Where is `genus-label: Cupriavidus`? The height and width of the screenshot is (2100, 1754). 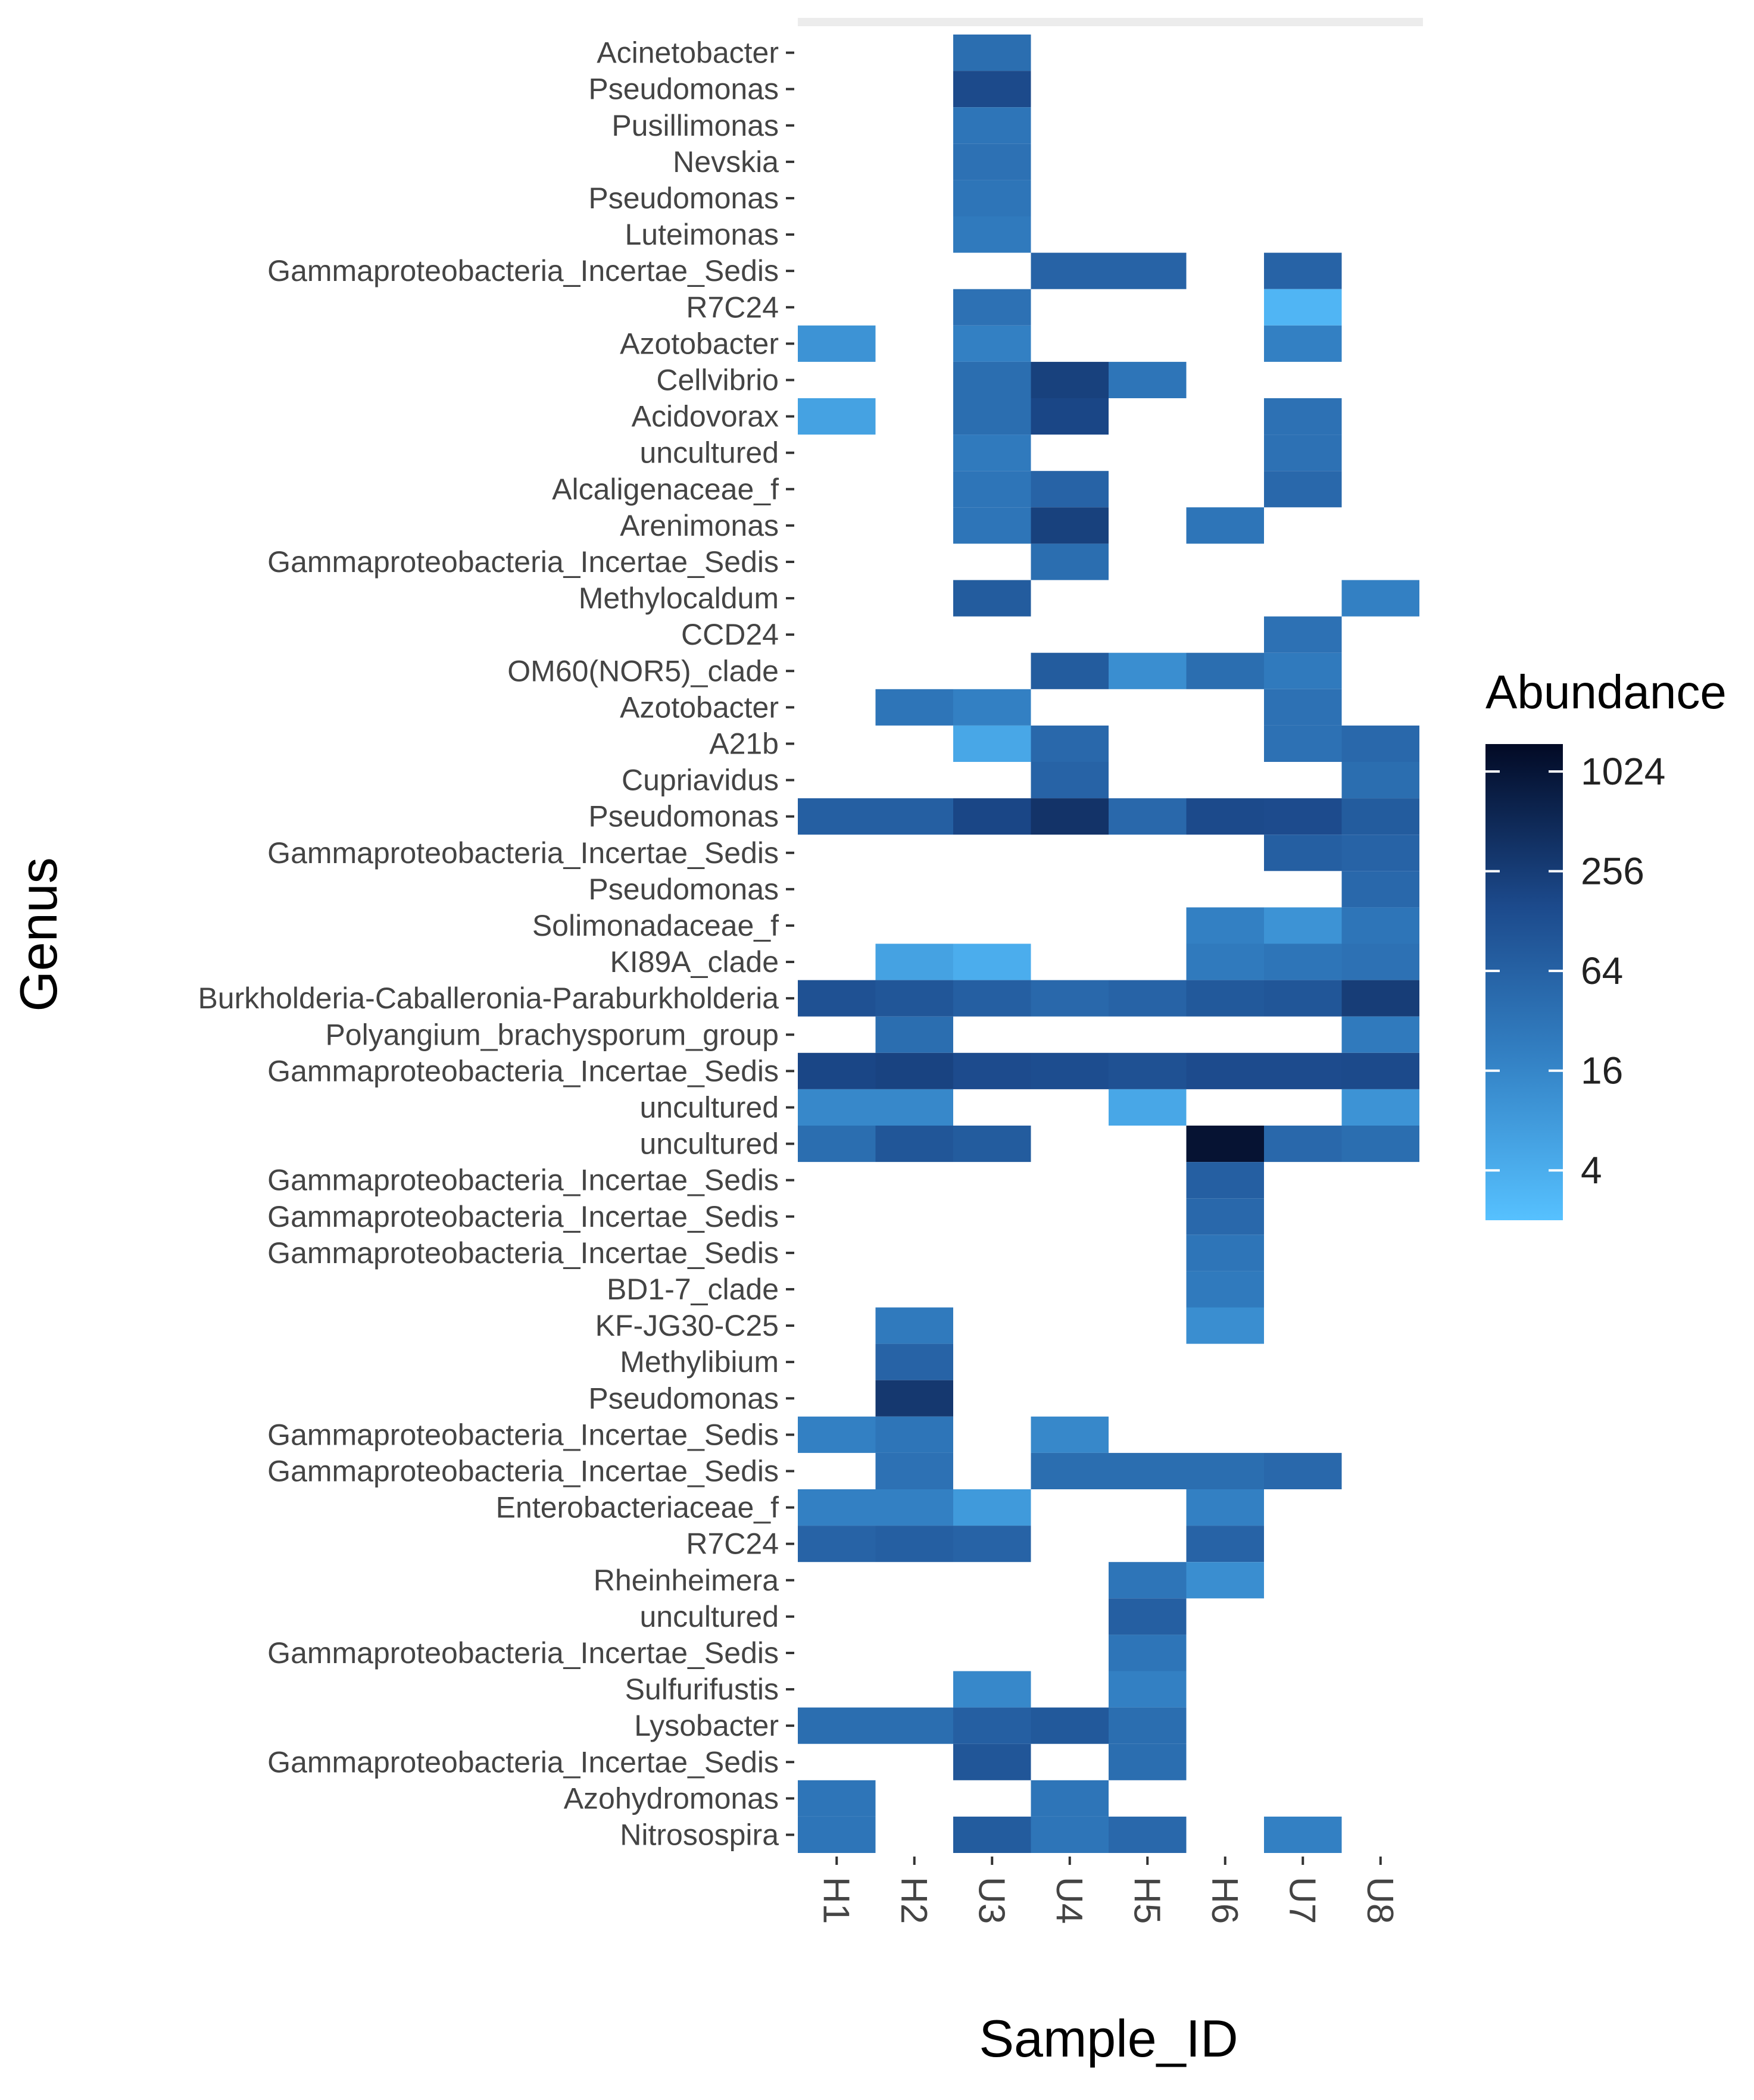
genus-label: Cupriavidus is located at coordinates (700, 780).